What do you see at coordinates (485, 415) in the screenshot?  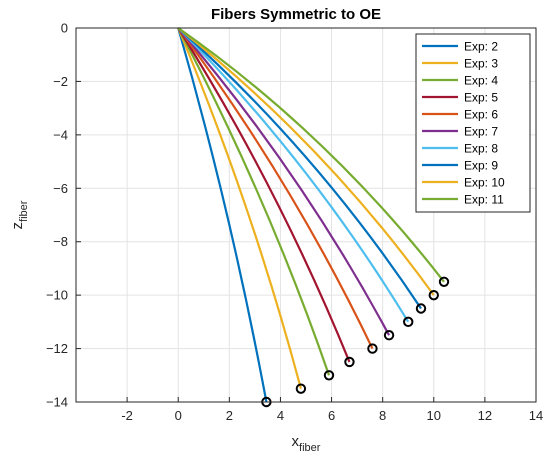 I see `x-tick-label: 12` at bounding box center [485, 415].